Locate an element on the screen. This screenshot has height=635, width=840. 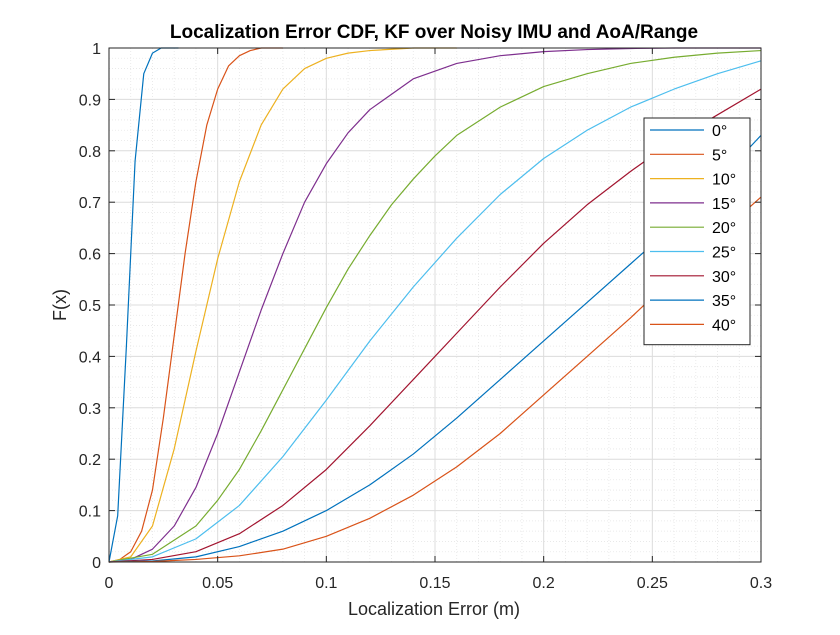
y-axis-label: F(x) is located at coordinates (60, 305).